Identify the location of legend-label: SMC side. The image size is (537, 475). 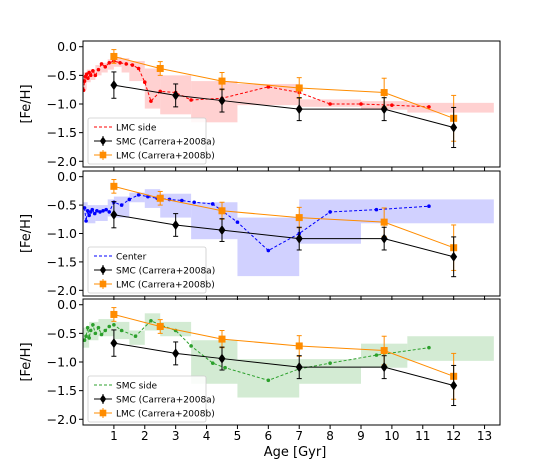
(137, 387).